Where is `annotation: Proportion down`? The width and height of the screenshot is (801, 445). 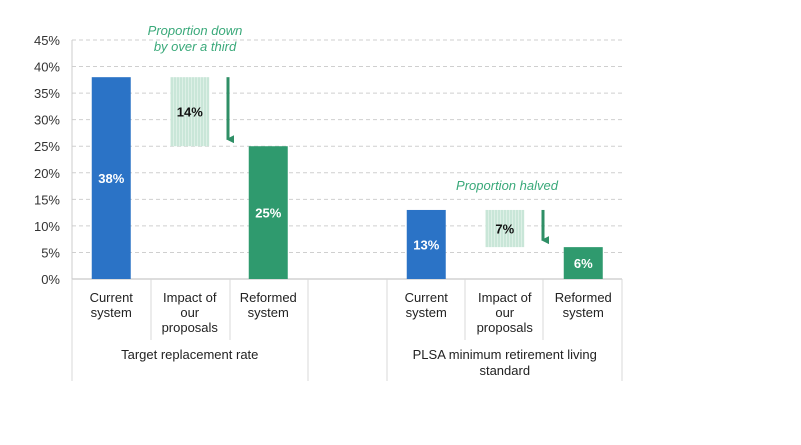
annotation: Proportion down is located at coordinates (195, 30).